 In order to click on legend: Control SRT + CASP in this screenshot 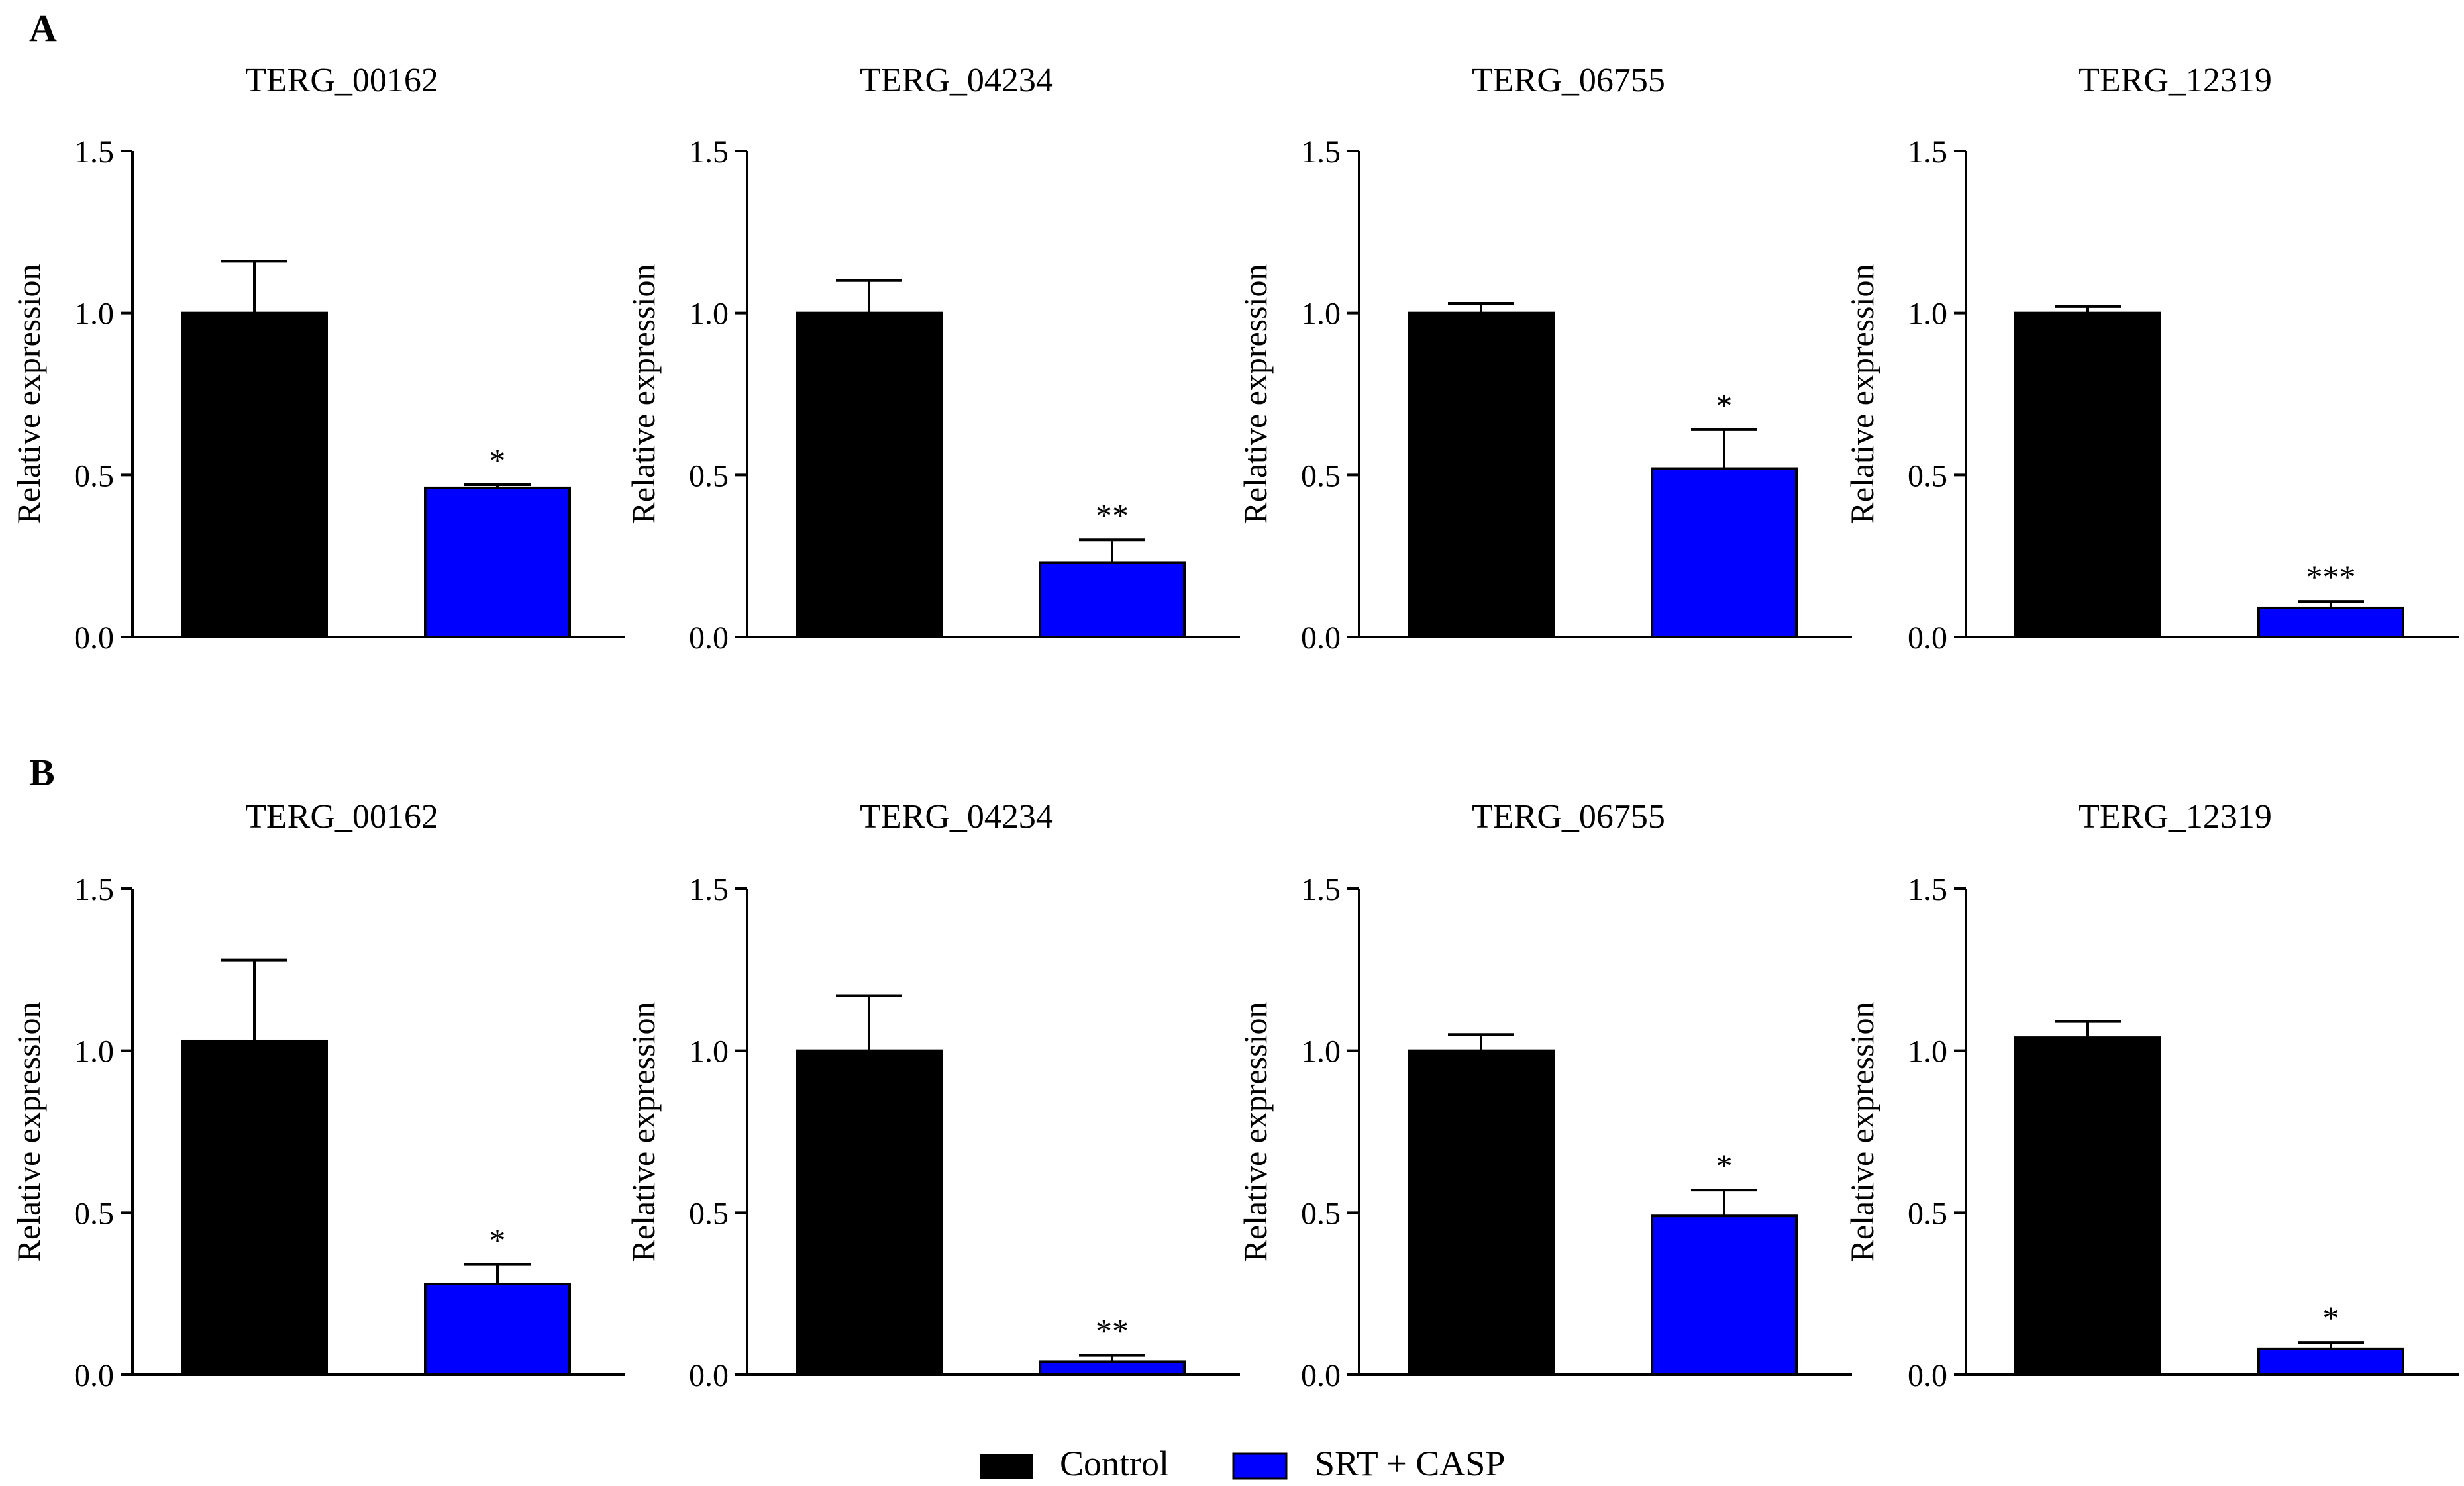, I will do `click(1242, 1464)`.